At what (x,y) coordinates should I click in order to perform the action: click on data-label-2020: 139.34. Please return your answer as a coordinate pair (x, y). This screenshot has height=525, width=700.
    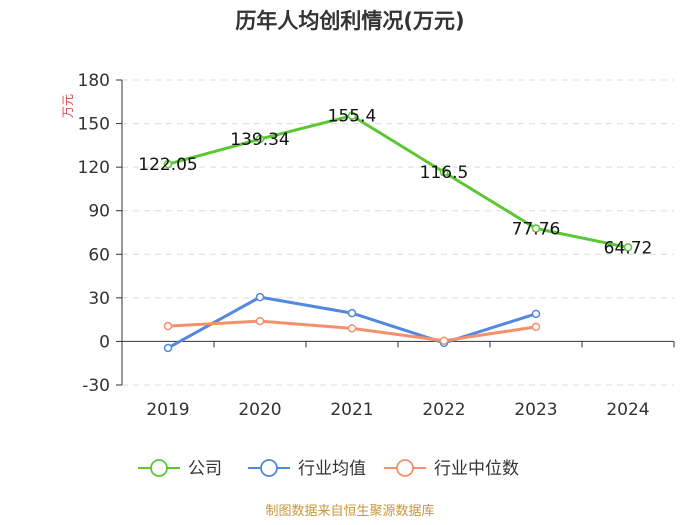
    Looking at the image, I should click on (259, 140).